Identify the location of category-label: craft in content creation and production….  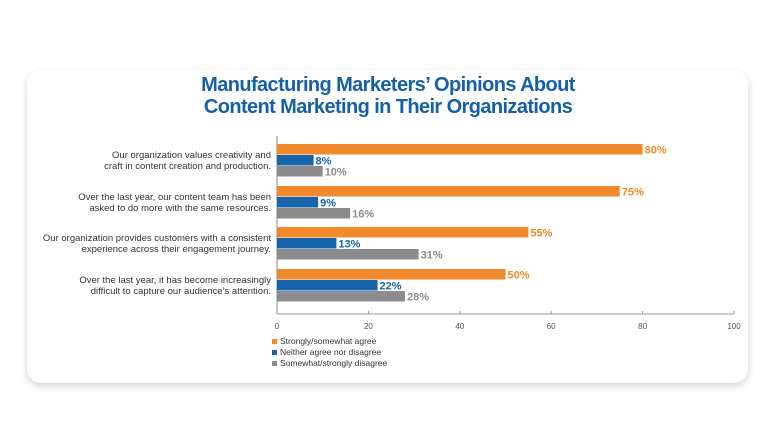
(187, 166).